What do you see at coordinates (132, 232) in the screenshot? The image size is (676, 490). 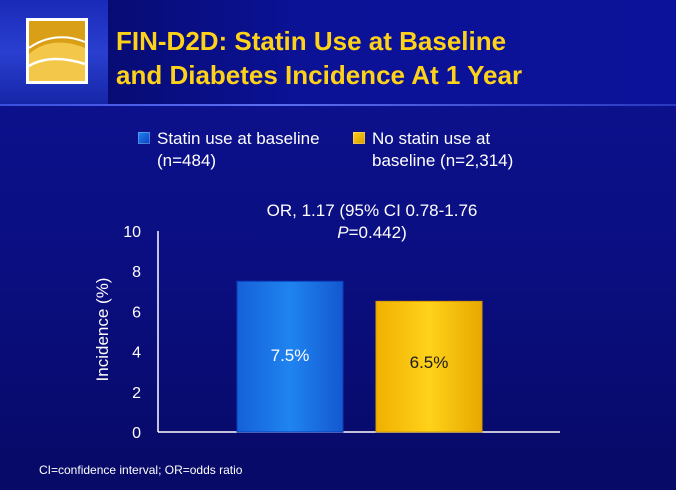 I see `y-tick-label: 10` at bounding box center [132, 232].